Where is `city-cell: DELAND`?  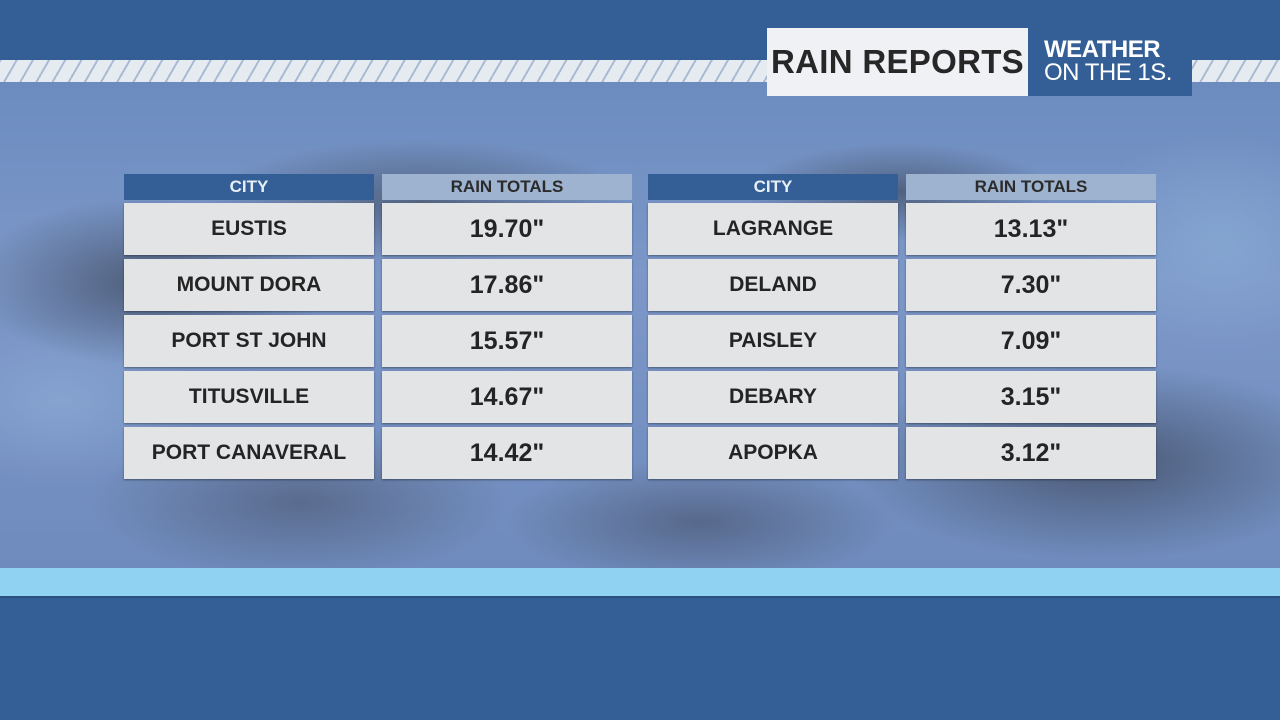 city-cell: DELAND is located at coordinates (773, 285).